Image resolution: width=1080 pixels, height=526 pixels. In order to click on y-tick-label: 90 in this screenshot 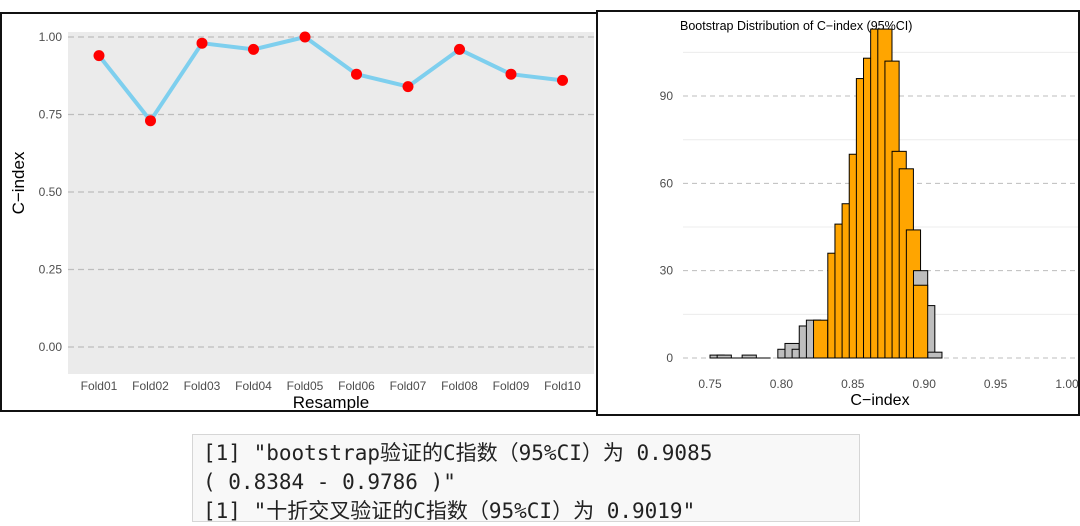, I will do `click(667, 96)`.